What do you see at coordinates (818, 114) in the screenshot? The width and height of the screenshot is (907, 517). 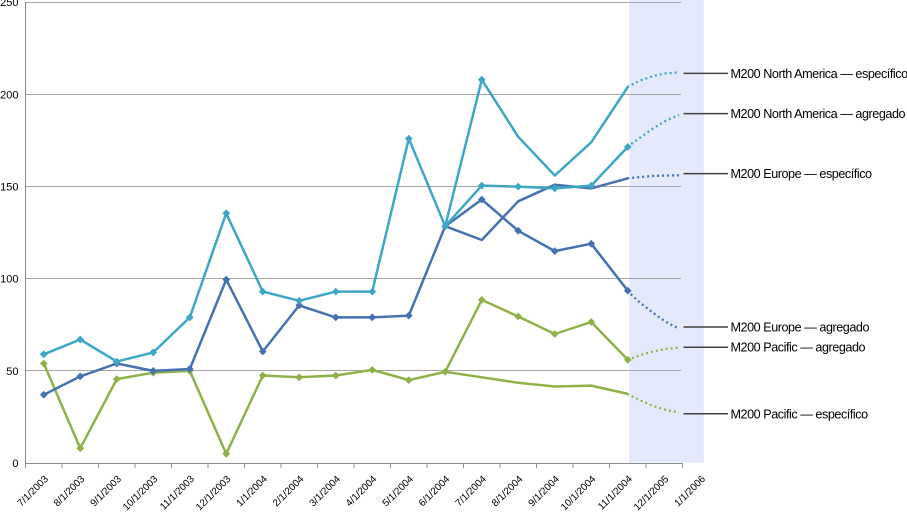 I see `svg-text: M200 North America — agregado` at bounding box center [818, 114].